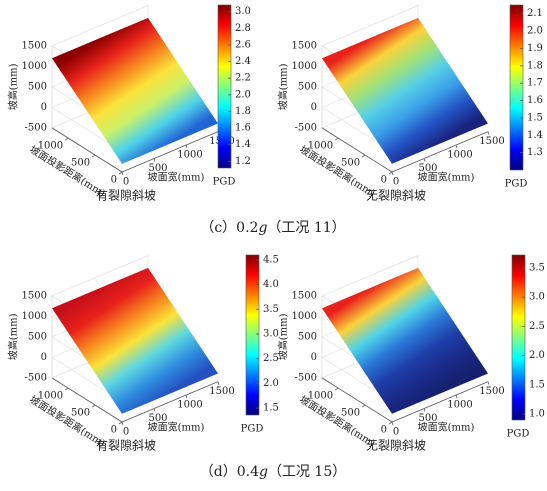  I want to click on colorbar-tick-label: 3.5, so click(537, 267).